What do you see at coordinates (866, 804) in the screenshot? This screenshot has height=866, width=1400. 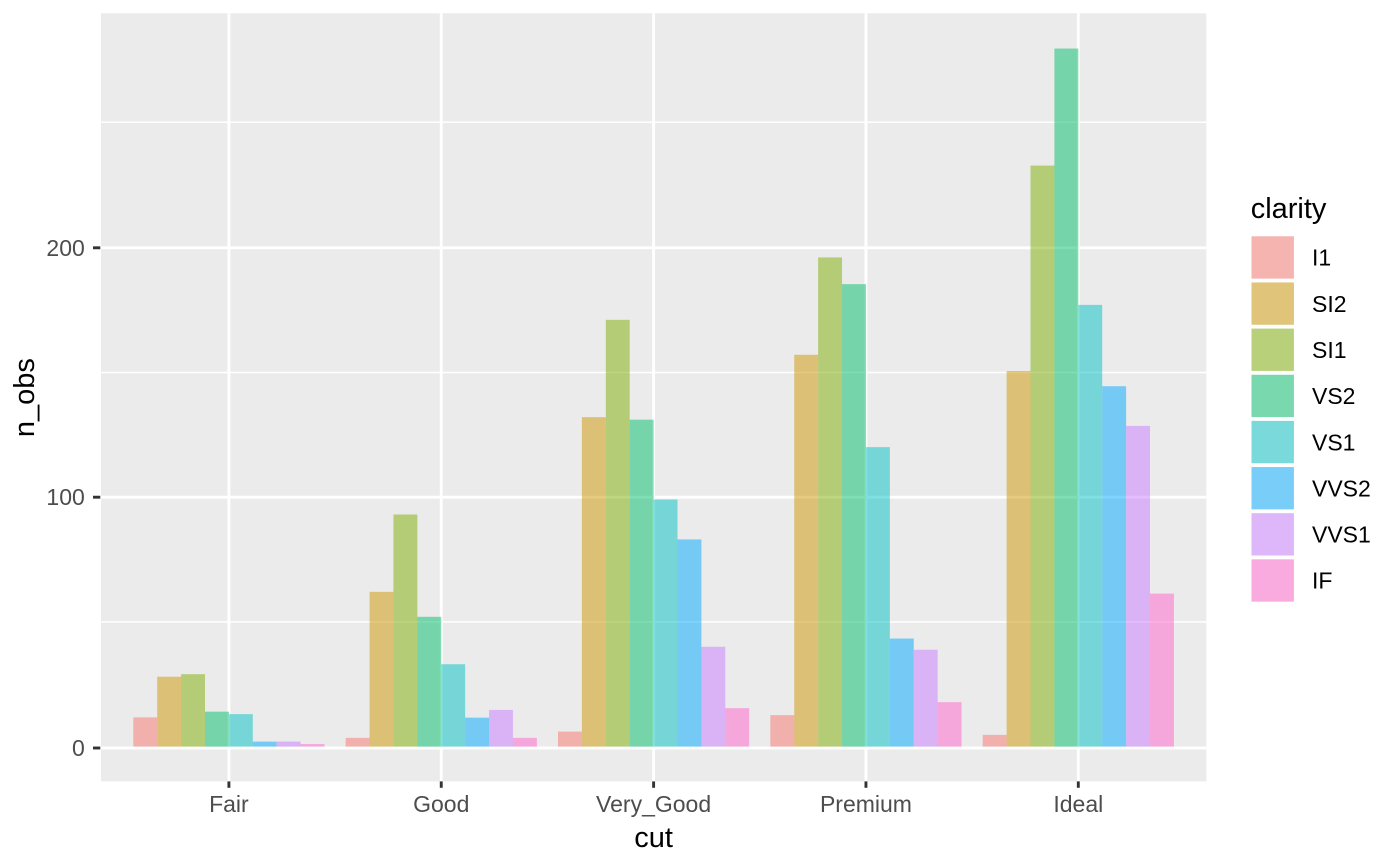 I see `svg-text: Premium` at bounding box center [866, 804].